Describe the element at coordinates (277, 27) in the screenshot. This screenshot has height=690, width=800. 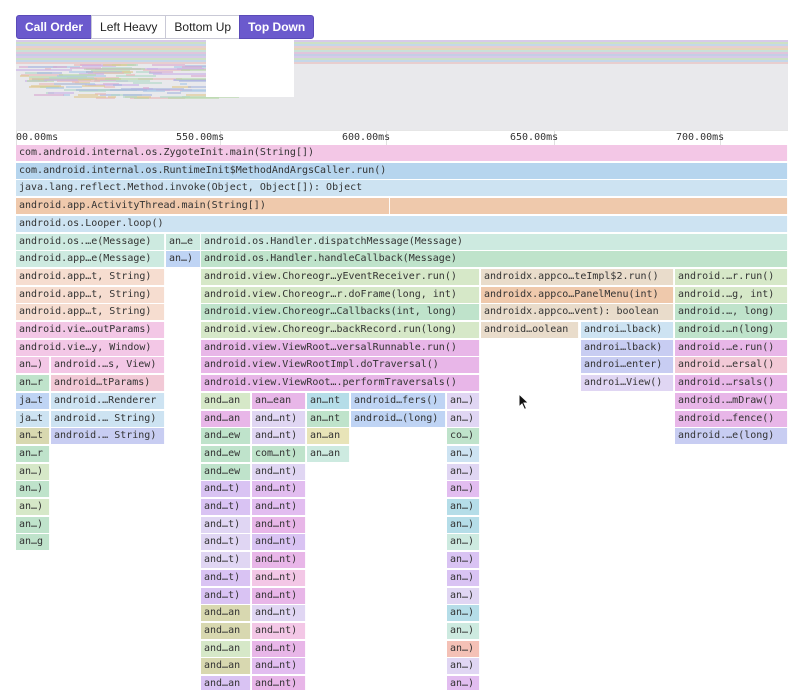
I see `tab-top-down: Top Down` at that location.